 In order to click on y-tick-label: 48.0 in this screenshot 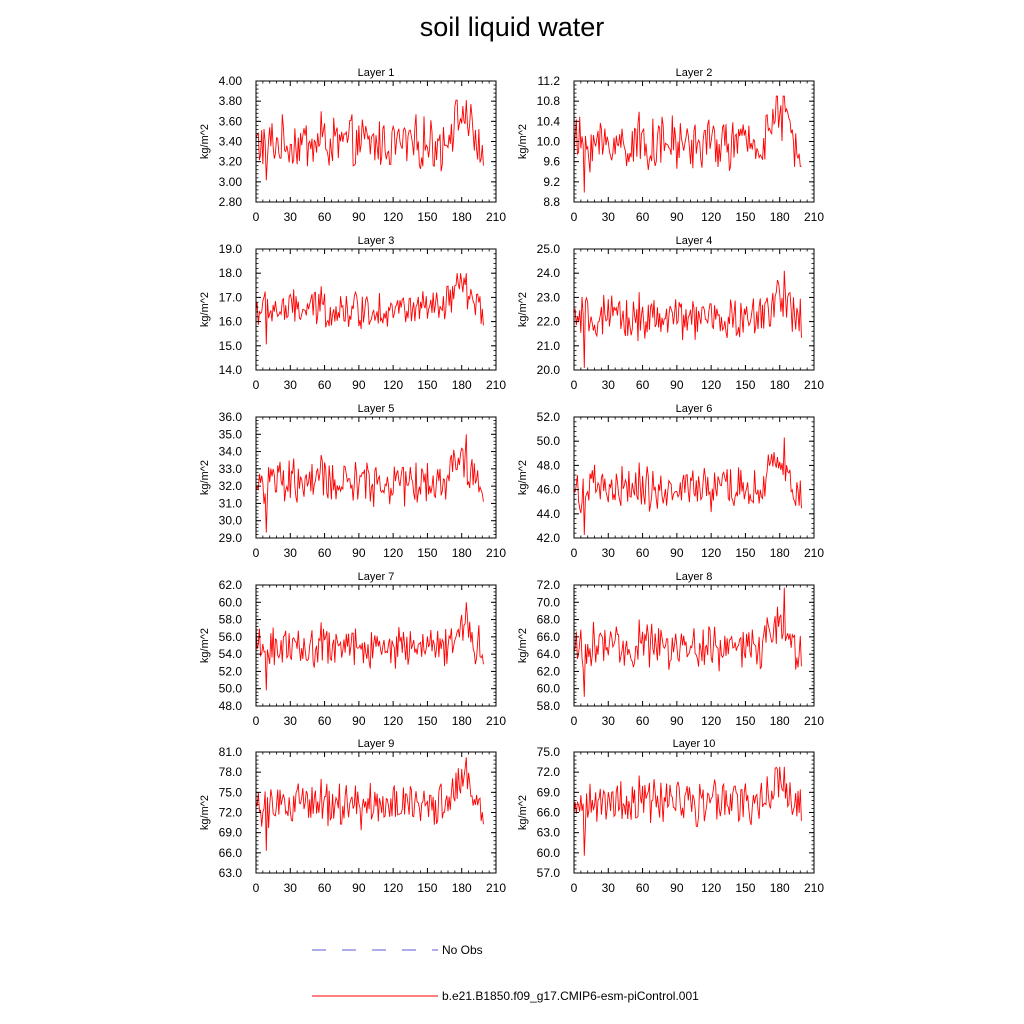, I will do `click(231, 706)`.